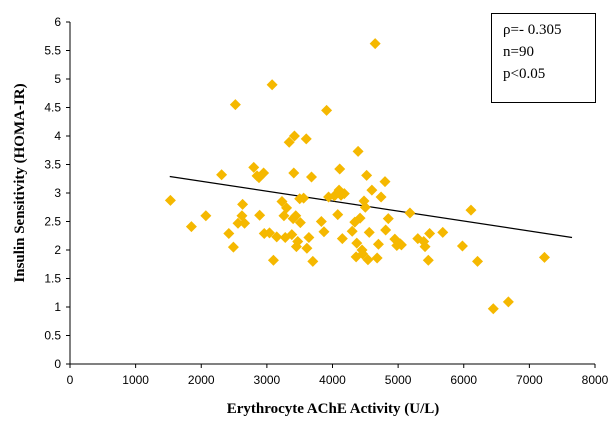  What do you see at coordinates (333, 409) in the screenshot?
I see `x-axis-title: Erythrocyte AChE Activity (U/L)` at bounding box center [333, 409].